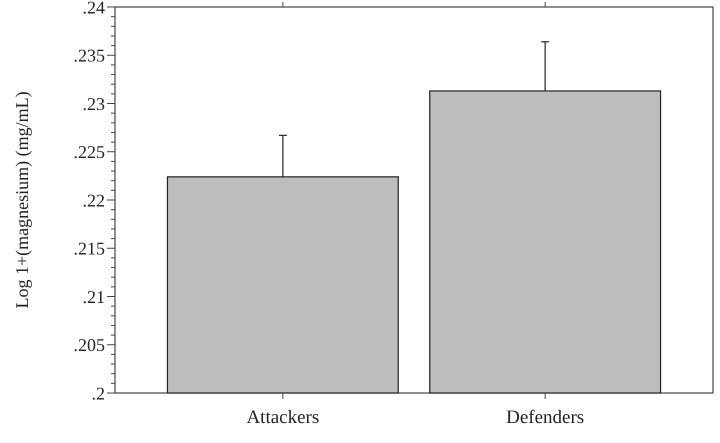 This screenshot has width=720, height=443. Describe the element at coordinates (89, 152) in the screenshot. I see `y-tick-label: .225` at that location.